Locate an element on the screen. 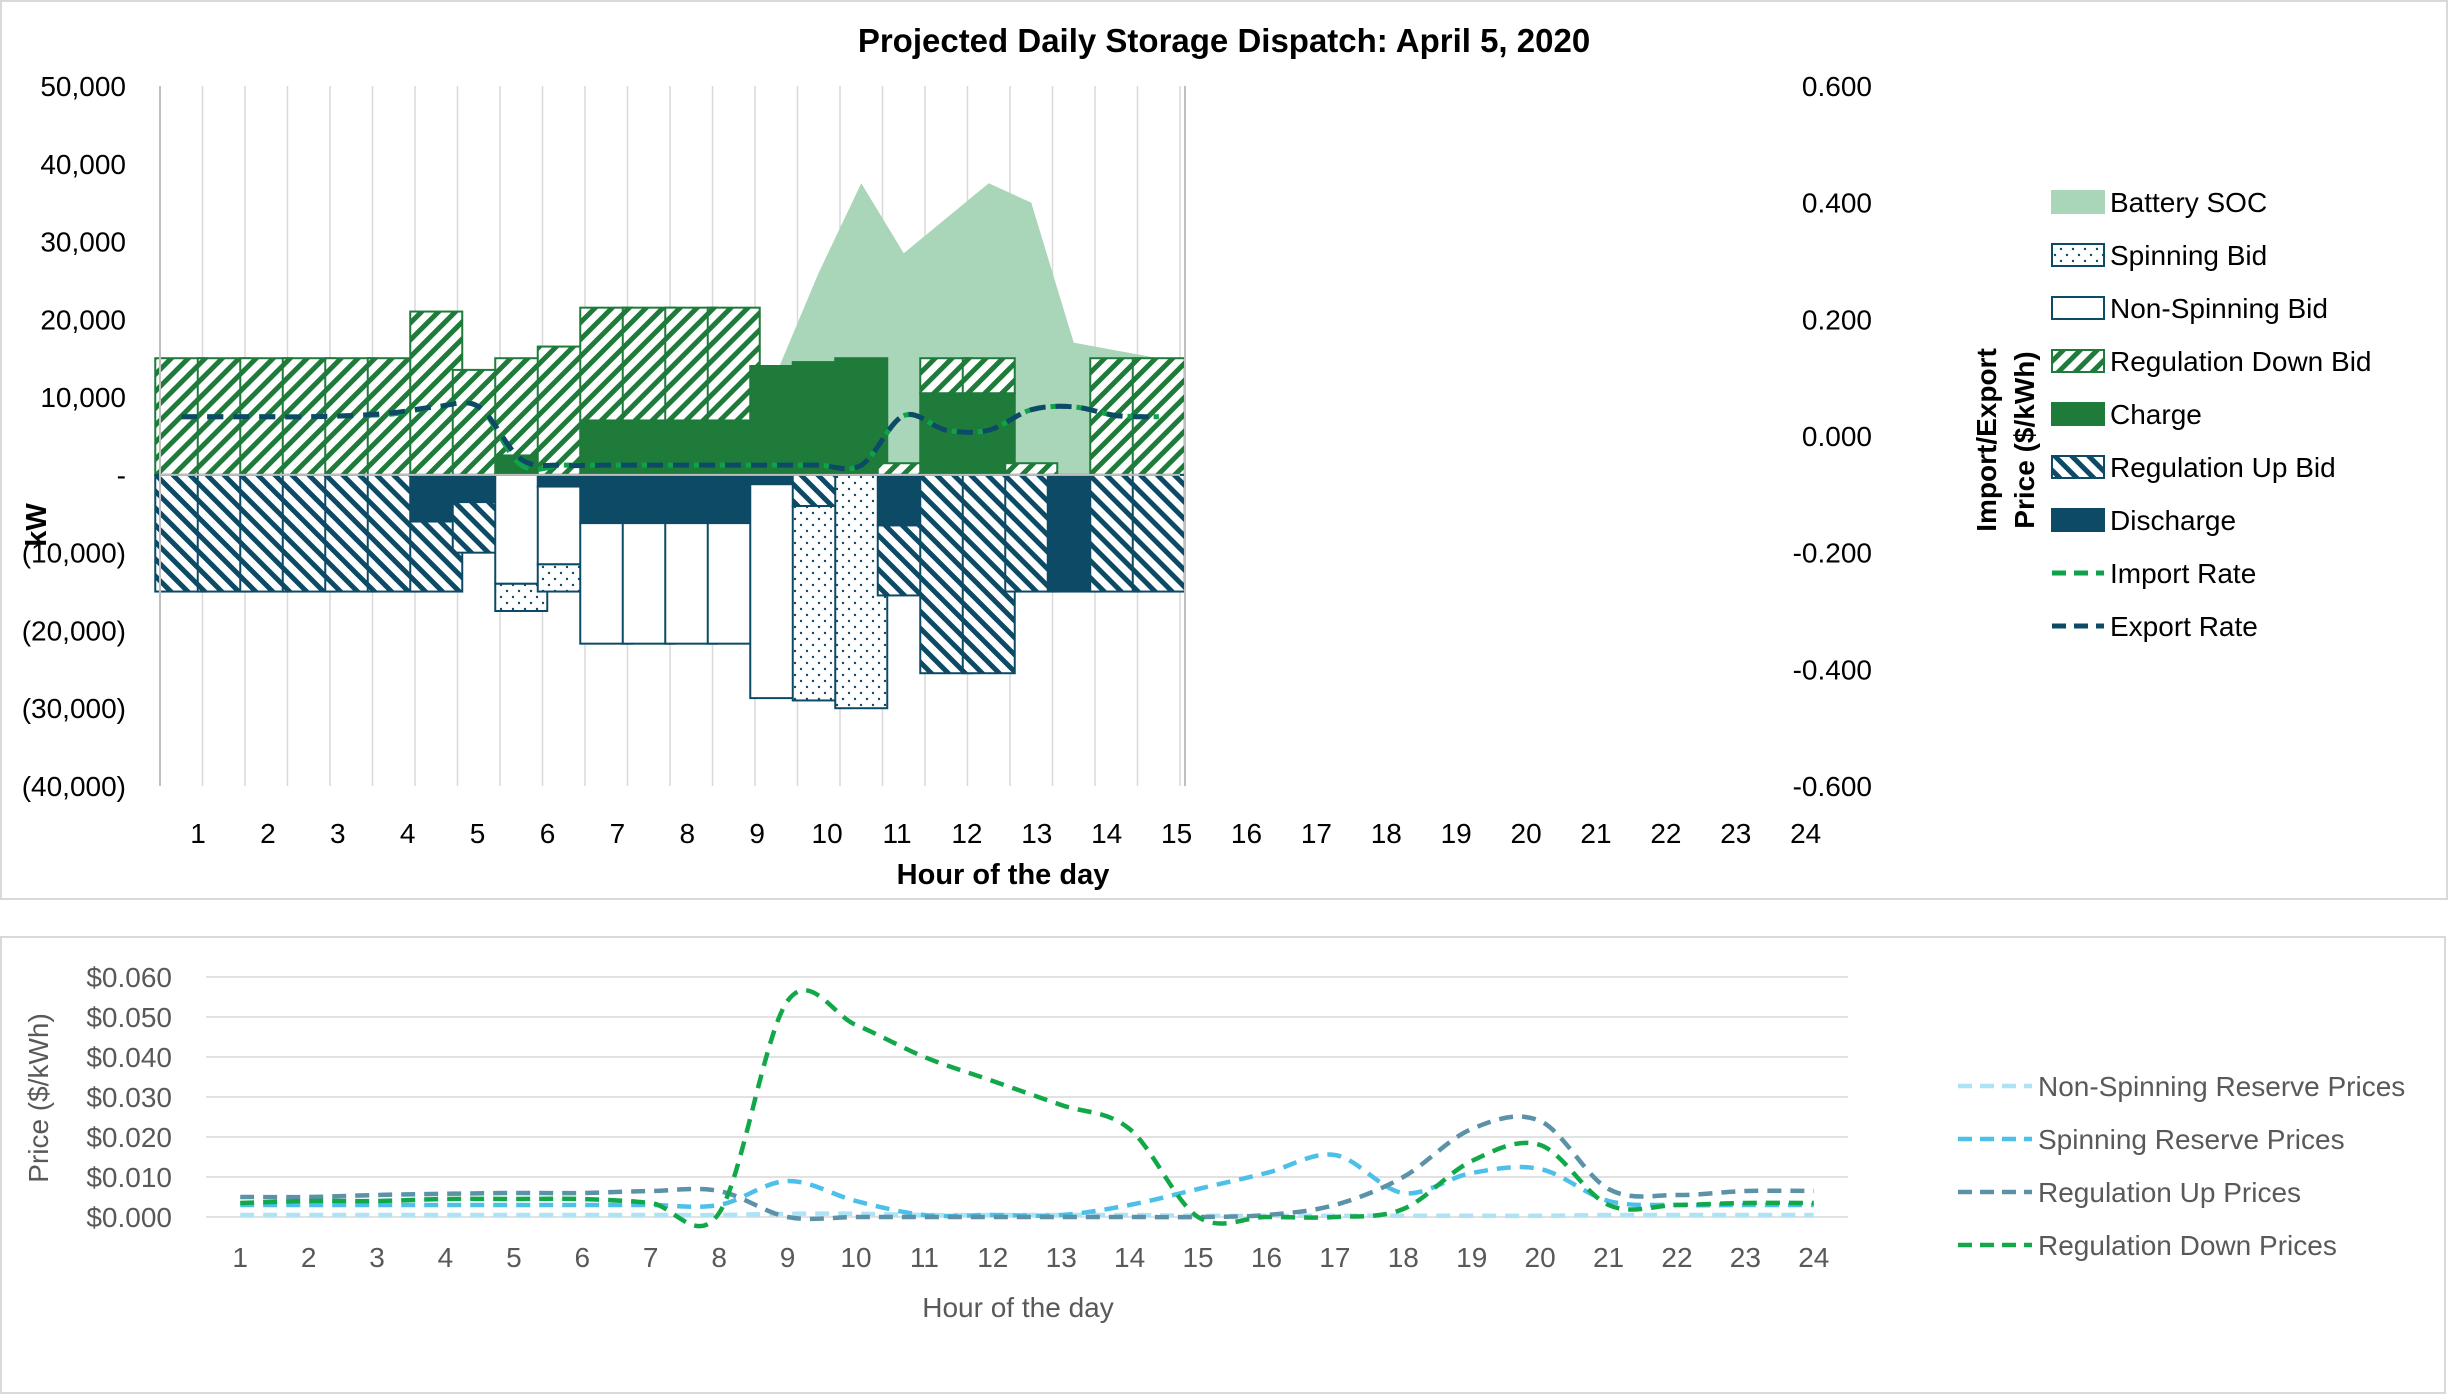 This screenshot has width=2448, height=1400. price-y-tick-label: $0.030 is located at coordinates (129, 1097).